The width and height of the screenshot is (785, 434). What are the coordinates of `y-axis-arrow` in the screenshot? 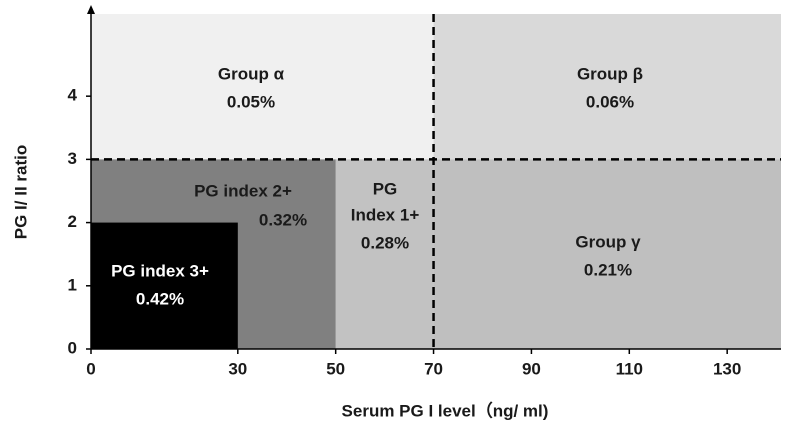 It's located at (91, 9).